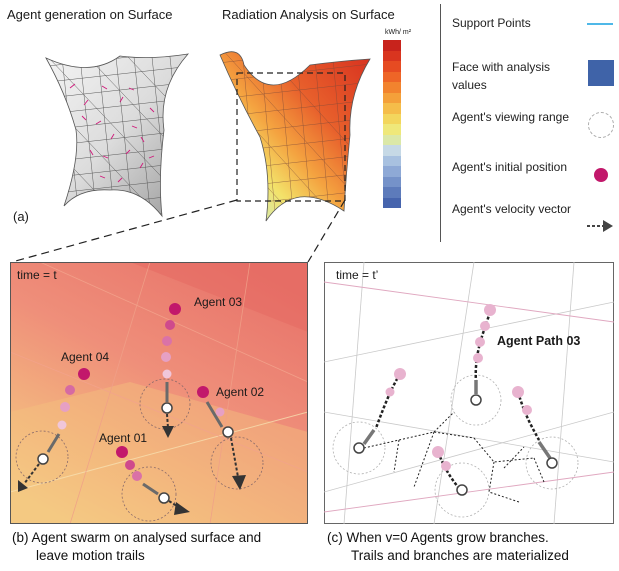 Image resolution: width=619 pixels, height=571 pixels. Describe the element at coordinates (539, 341) in the screenshot. I see `agent-path-03-label: Agent Path 03` at that location.